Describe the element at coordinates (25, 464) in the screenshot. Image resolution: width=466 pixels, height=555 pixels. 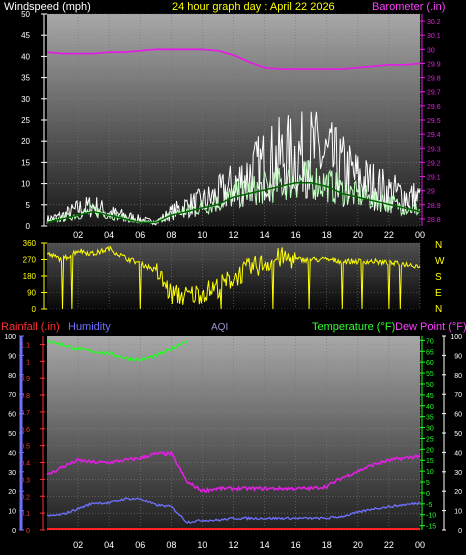
I see `rain-tick-label: 0.4` at that location.